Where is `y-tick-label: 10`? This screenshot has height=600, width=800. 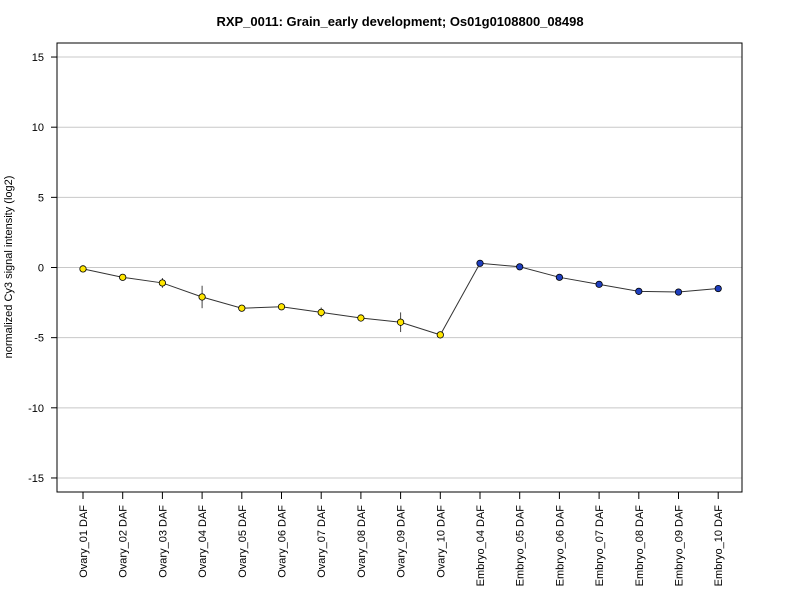 y-tick-label: 10 is located at coordinates (38, 128).